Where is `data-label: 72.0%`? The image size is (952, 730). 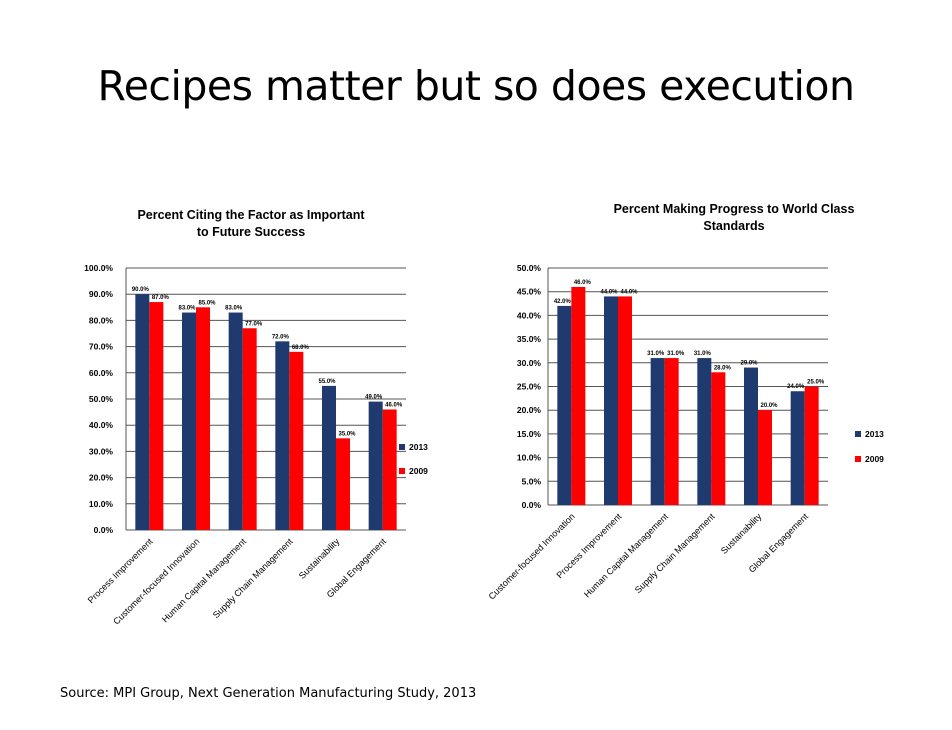
data-label: 72.0% is located at coordinates (281, 337).